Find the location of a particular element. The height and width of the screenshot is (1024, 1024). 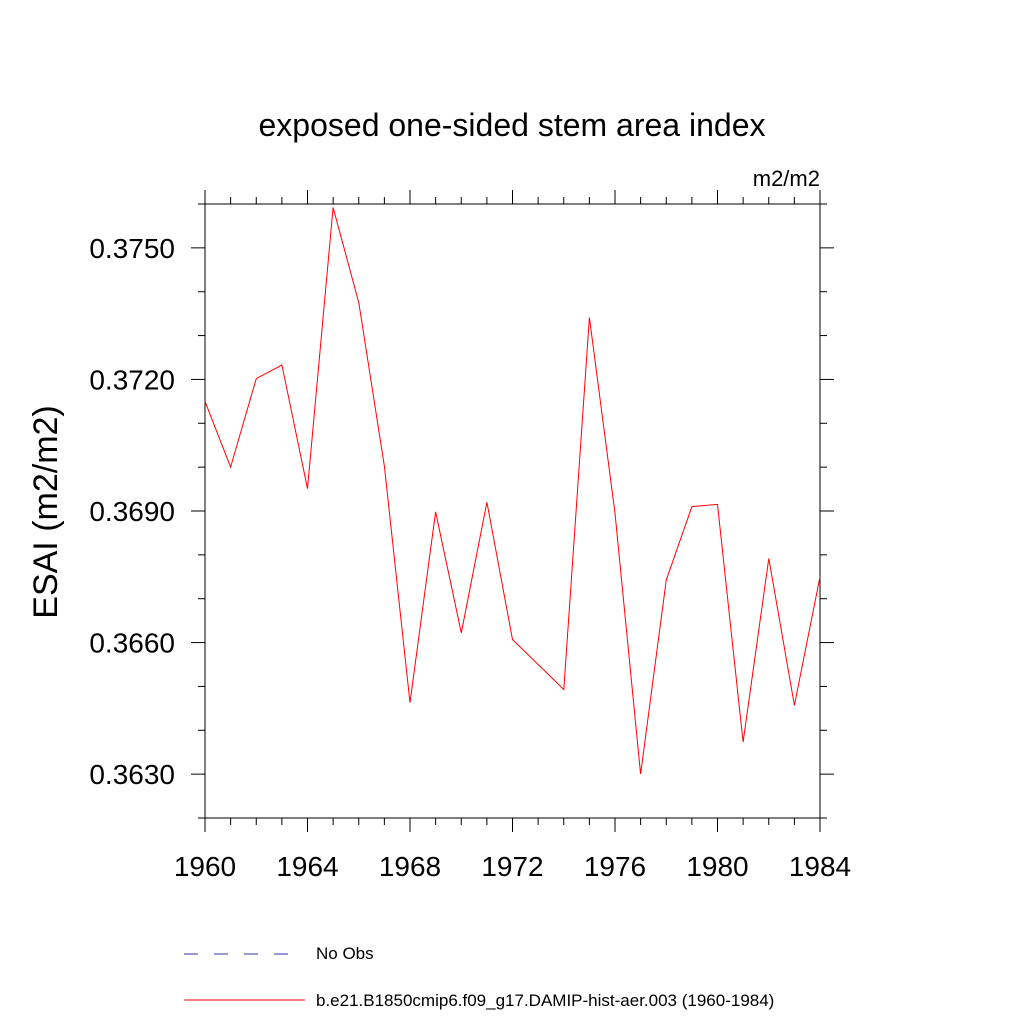

chart-title: exposed one-sided stem area index is located at coordinates (512, 125).